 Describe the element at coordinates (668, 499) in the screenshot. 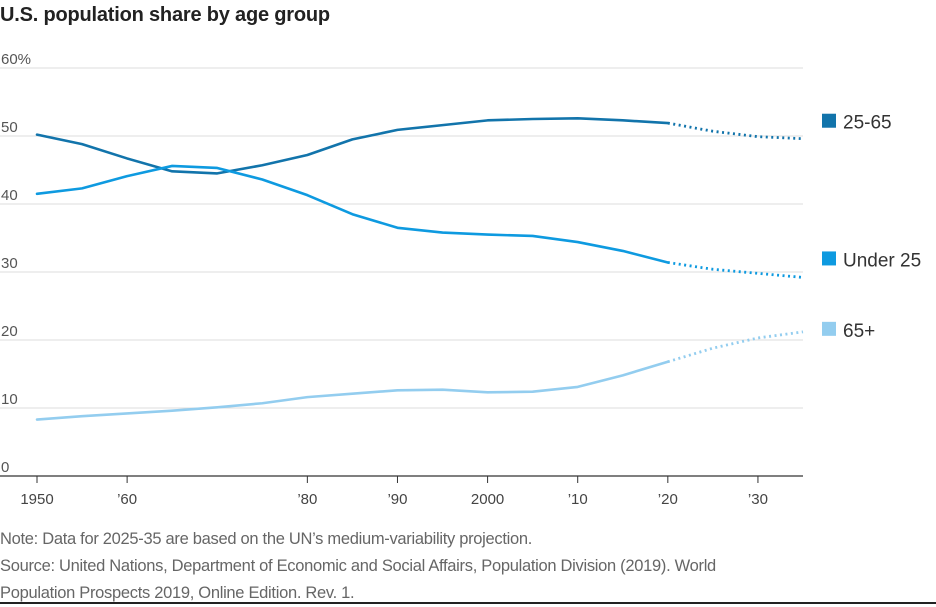

I see `x-tick-label: ’20` at that location.